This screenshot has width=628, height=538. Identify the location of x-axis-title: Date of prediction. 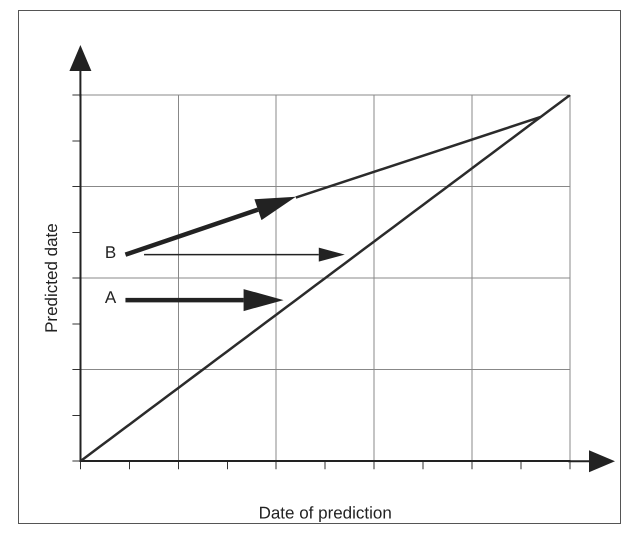
(325, 512).